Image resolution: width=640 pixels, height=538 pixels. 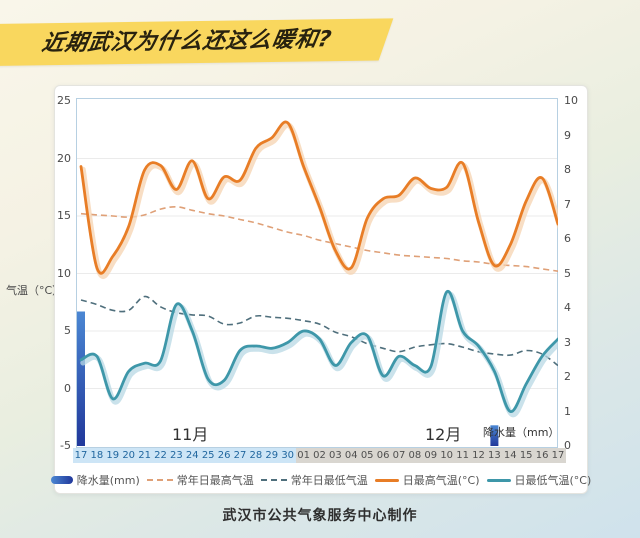 I want to click on legend-item: 常年日最高气温, so click(x=200, y=480).